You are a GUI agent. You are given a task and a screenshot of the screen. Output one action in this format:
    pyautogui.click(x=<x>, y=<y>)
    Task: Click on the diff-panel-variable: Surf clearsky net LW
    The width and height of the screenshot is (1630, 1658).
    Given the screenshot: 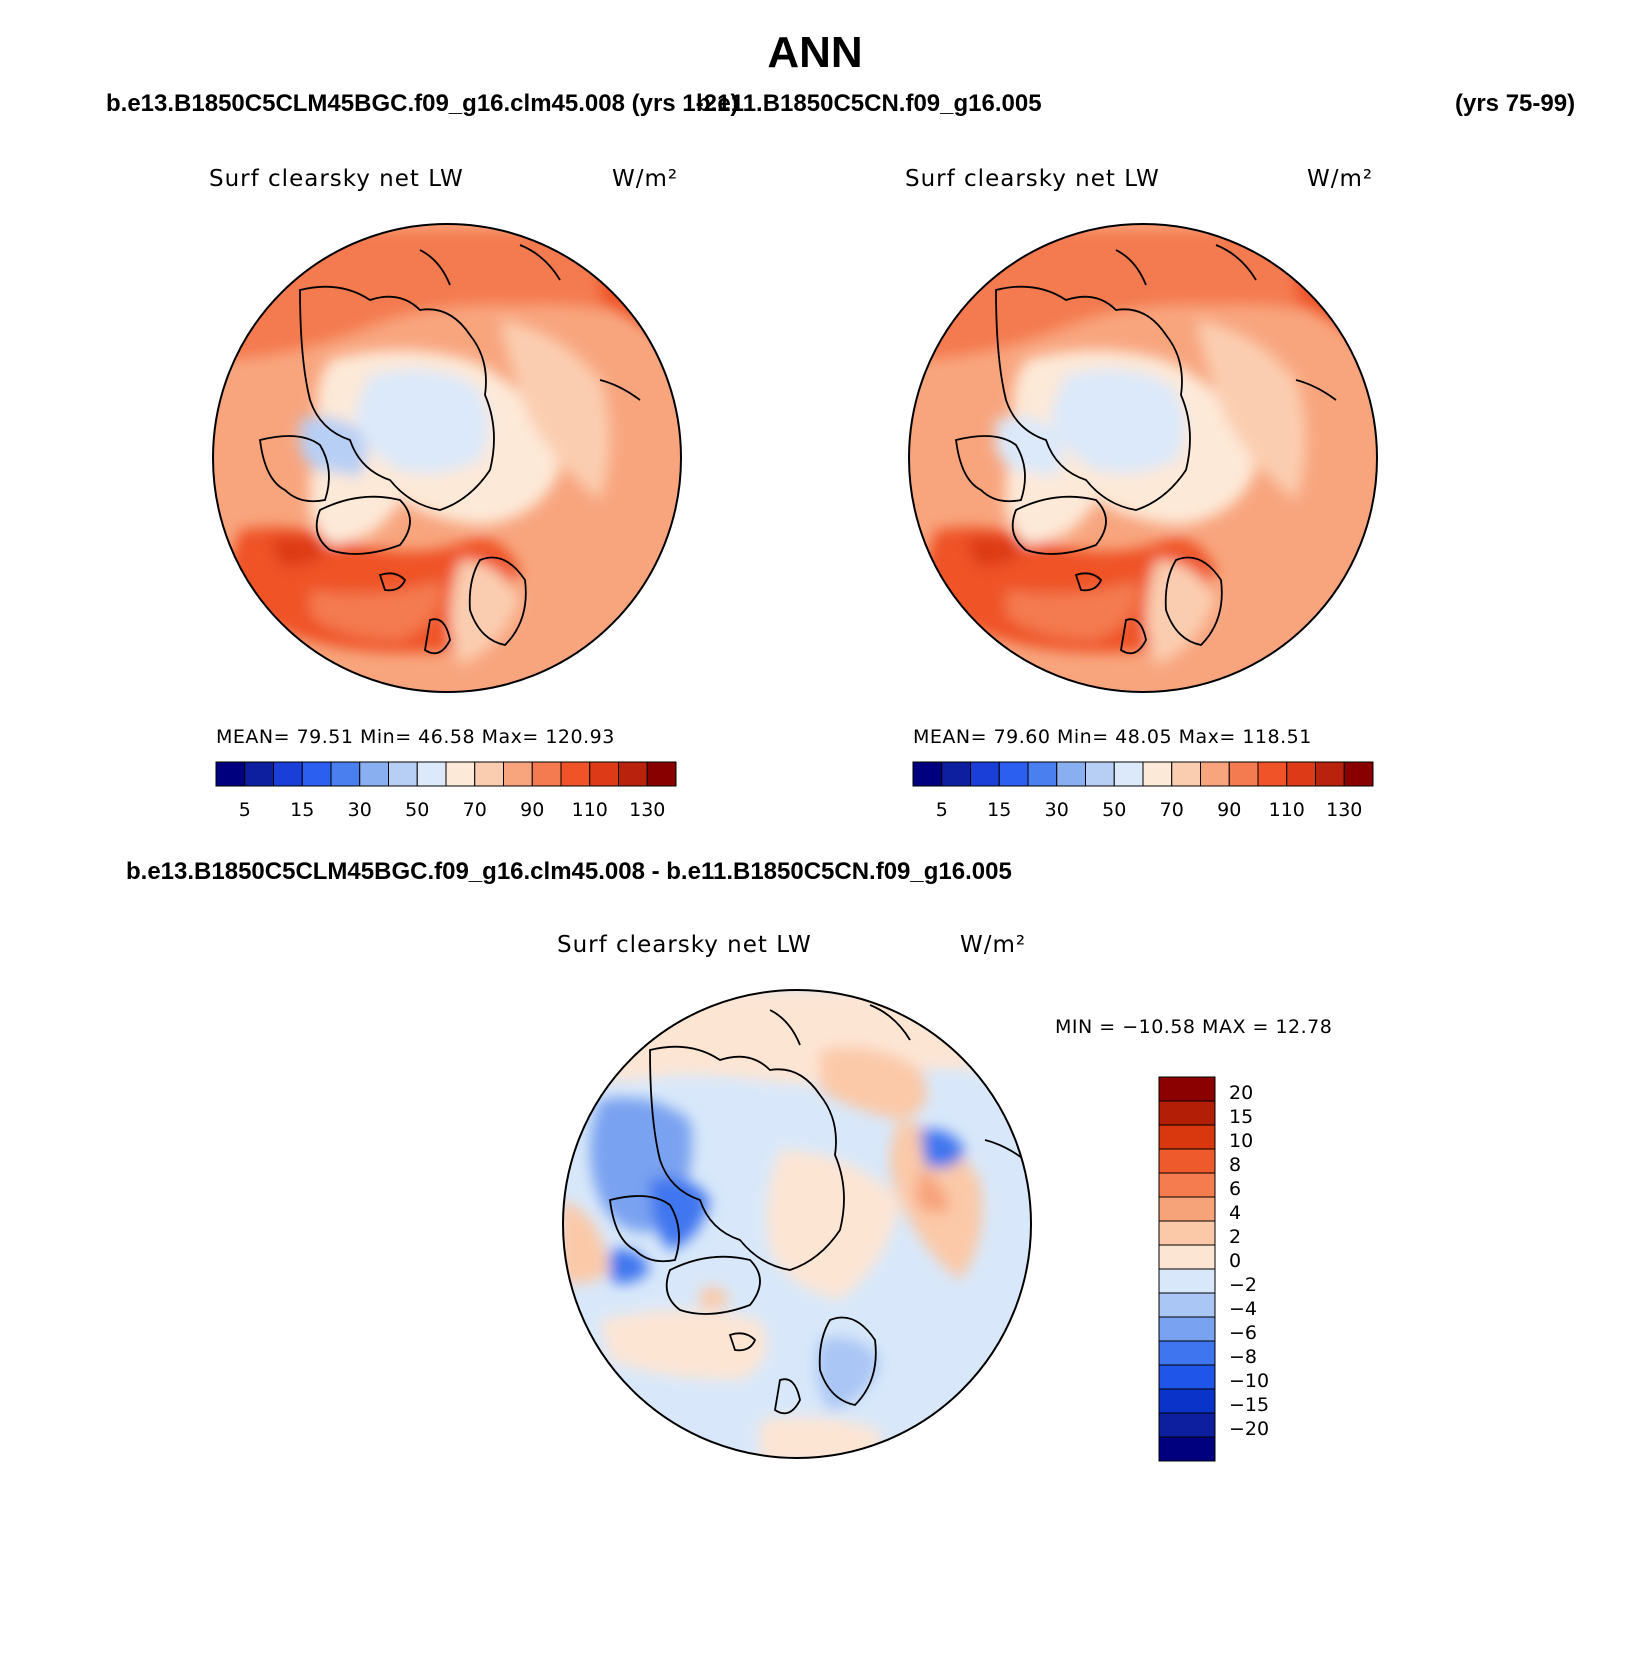 What is the action you would take?
    pyautogui.click(x=684, y=945)
    